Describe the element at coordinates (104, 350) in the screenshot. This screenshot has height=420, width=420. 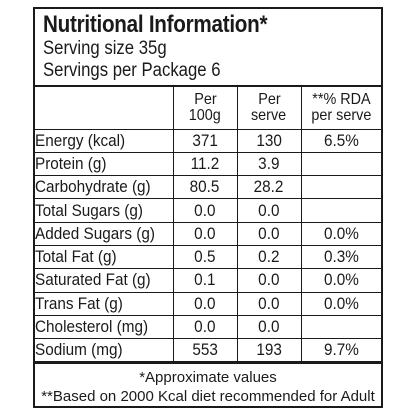
I see `nutrient-name: Sodium (mg)` at that location.